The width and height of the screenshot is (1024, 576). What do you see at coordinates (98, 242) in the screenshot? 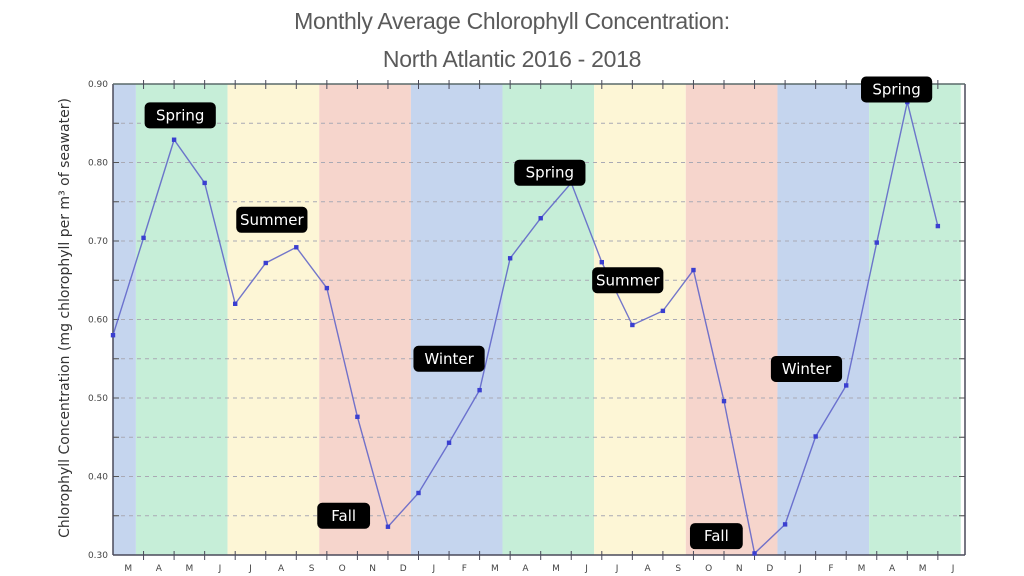
I see `y-tick-label: 0.70` at bounding box center [98, 242].